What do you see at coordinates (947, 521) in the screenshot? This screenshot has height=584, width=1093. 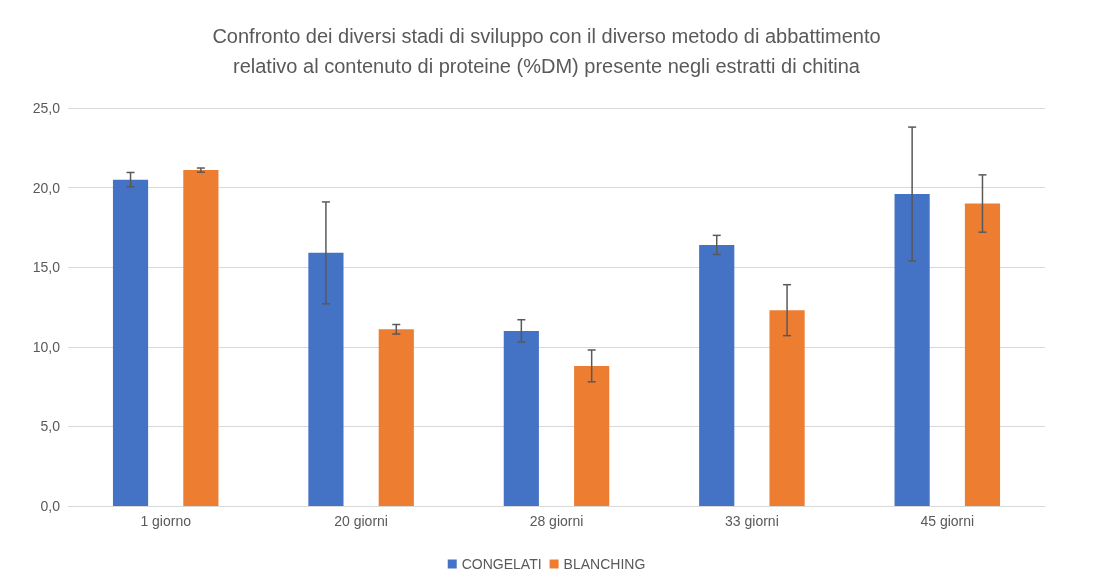 I see `x-tick-label: 45 giorni` at bounding box center [947, 521].